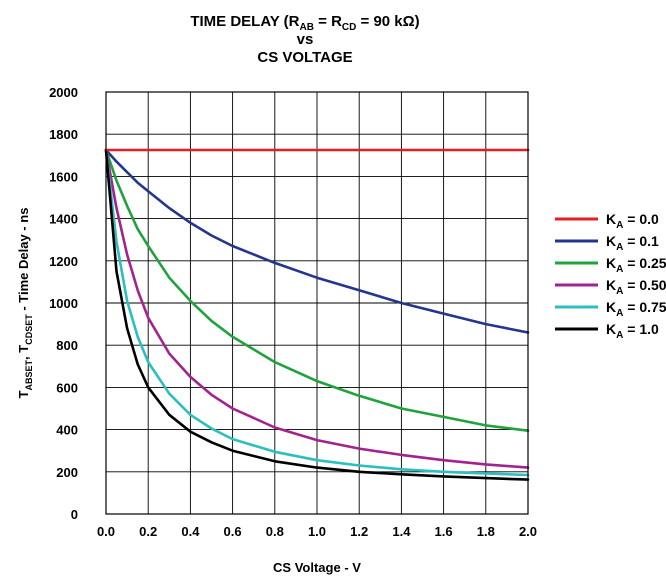 This screenshot has height=580, width=666. Describe the element at coordinates (63, 261) in the screenshot. I see `y-tick-label: 1200` at that location.